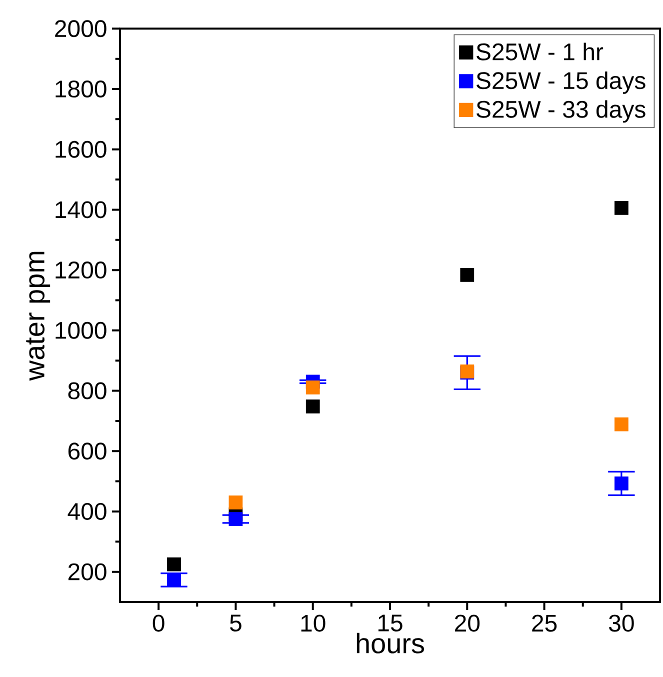 The image size is (663, 677). I want to click on y-tick-label: 1600, so click(81, 149).